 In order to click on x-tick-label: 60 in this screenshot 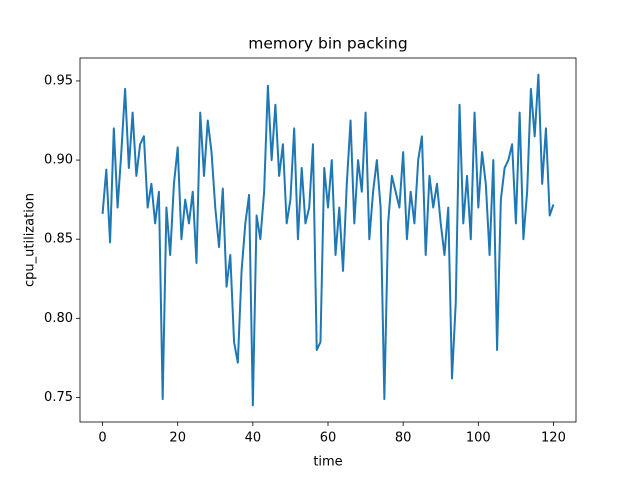, I will do `click(328, 438)`.